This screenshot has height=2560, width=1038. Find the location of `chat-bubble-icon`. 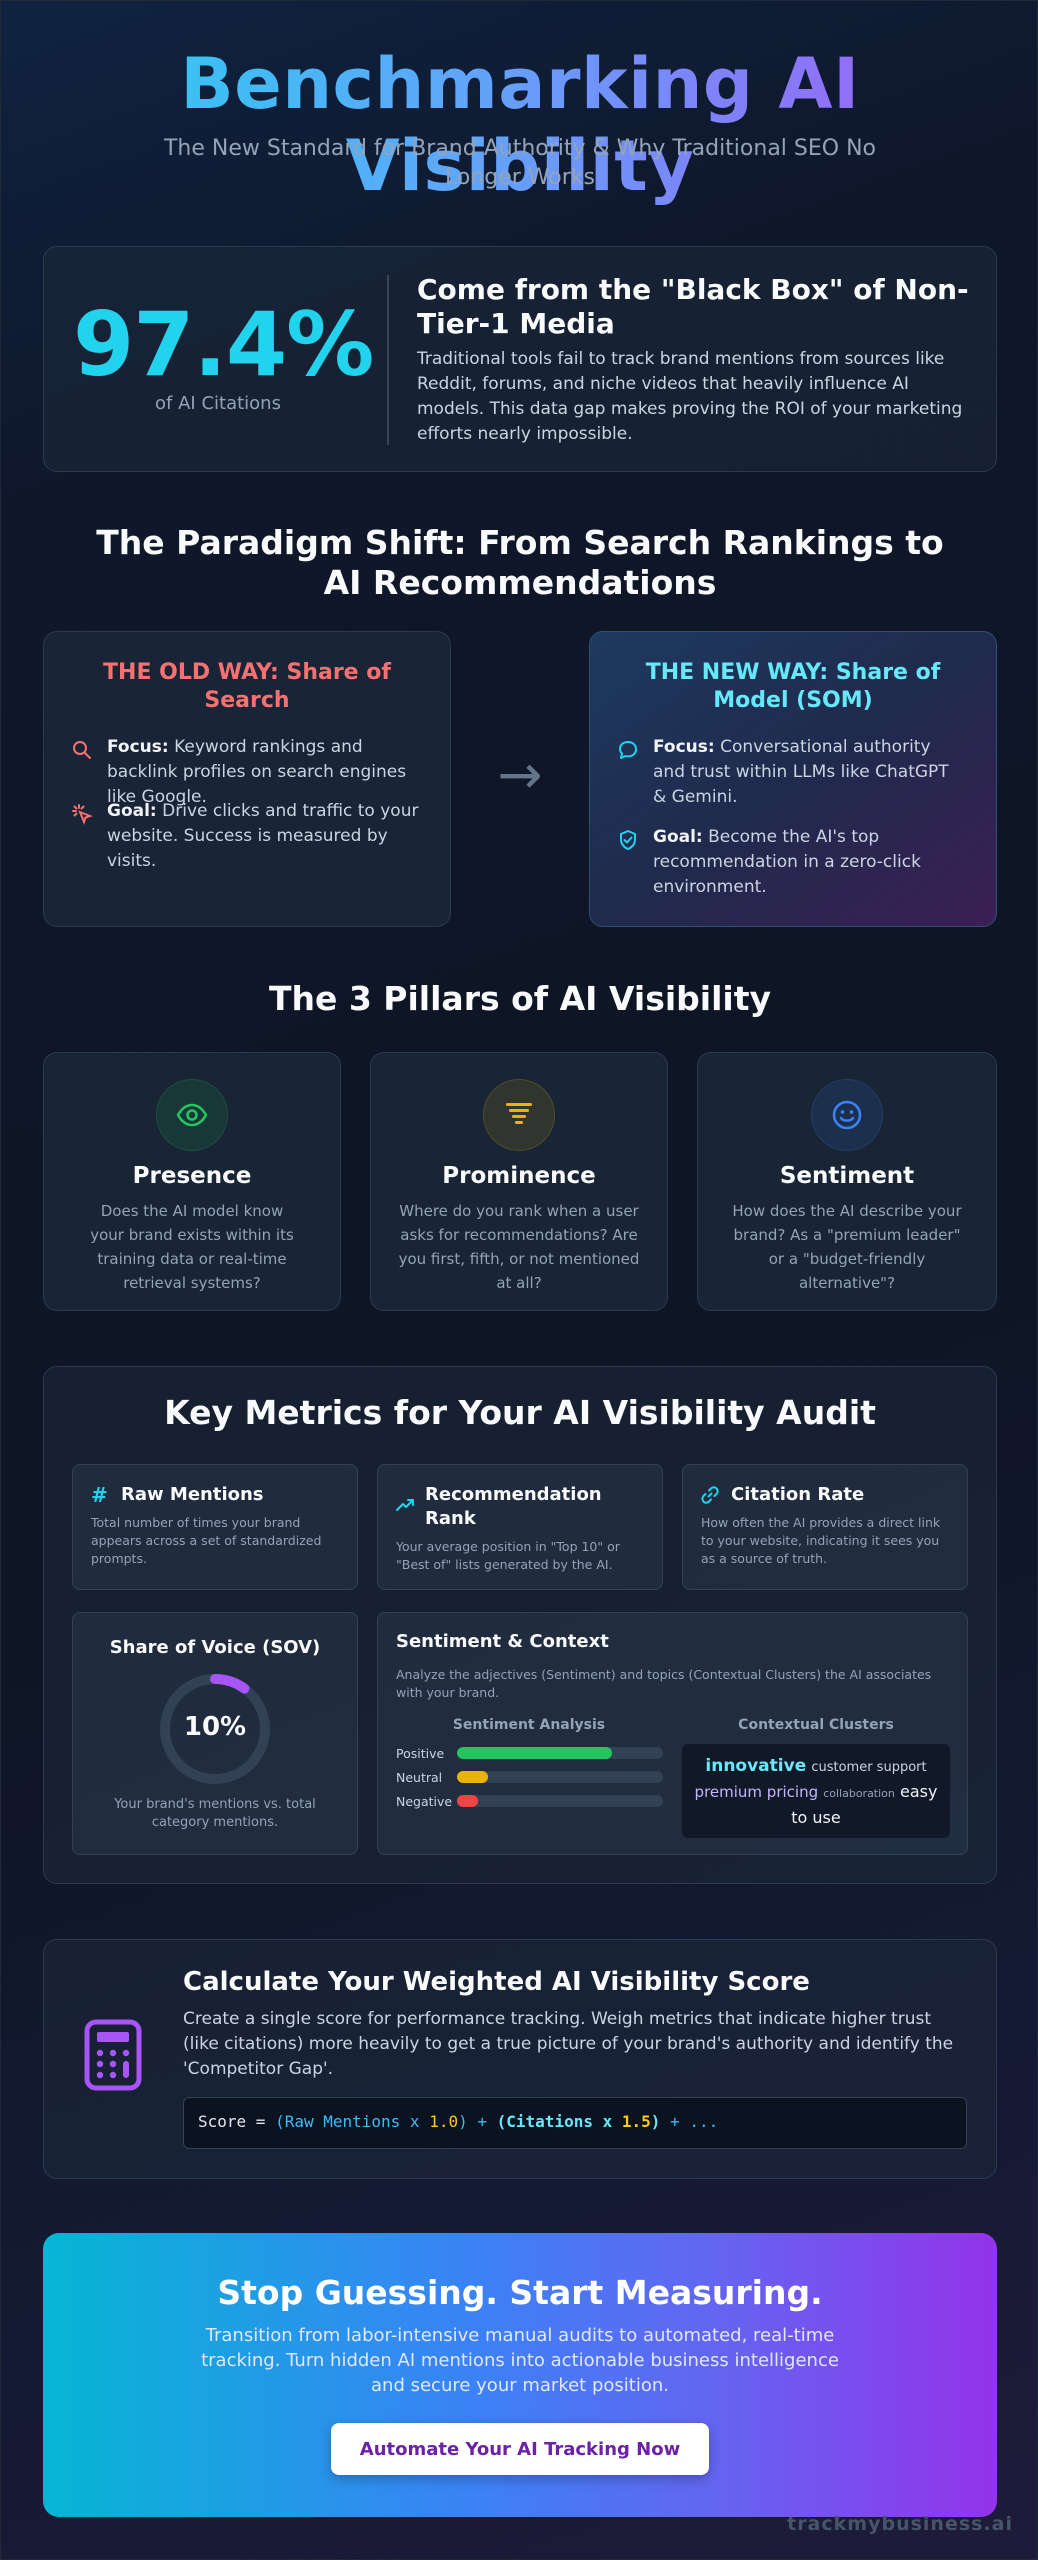

chat-bubble-icon is located at coordinates (628, 750).